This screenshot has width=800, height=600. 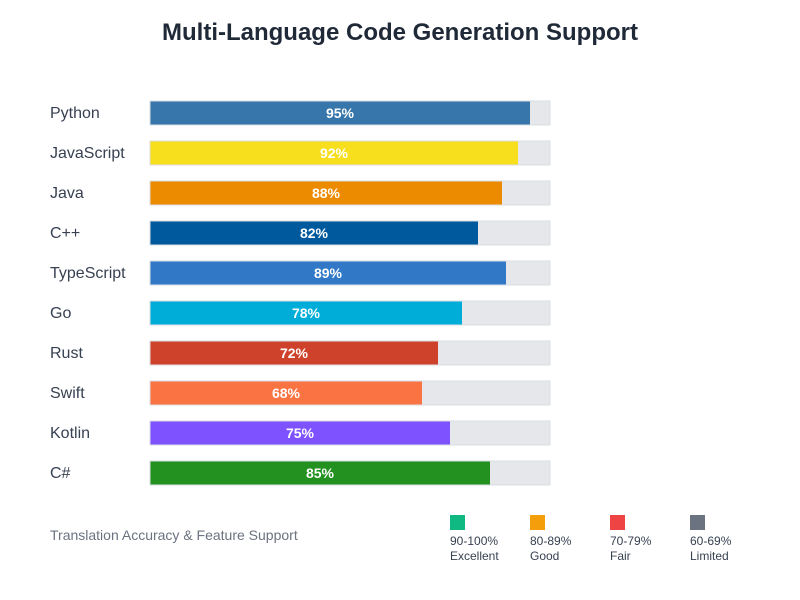 I want to click on bar-row: Rust 72%, so click(x=300, y=353).